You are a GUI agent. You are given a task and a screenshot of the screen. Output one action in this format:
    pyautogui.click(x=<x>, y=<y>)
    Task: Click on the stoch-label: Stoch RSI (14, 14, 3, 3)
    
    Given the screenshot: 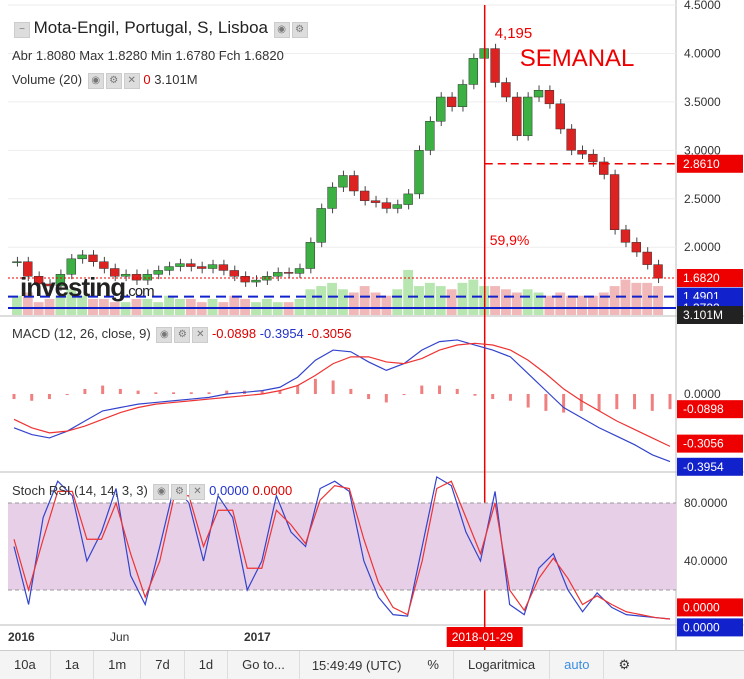 What is the action you would take?
    pyautogui.click(x=80, y=490)
    